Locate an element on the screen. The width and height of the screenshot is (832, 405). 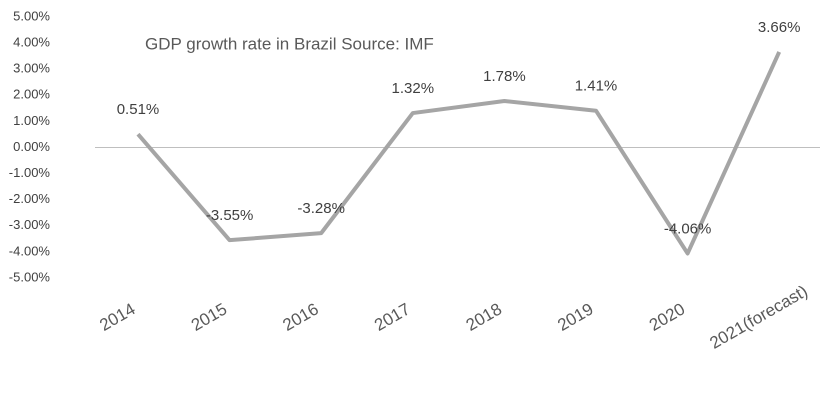
value-label: 1.32% is located at coordinates (413, 88).